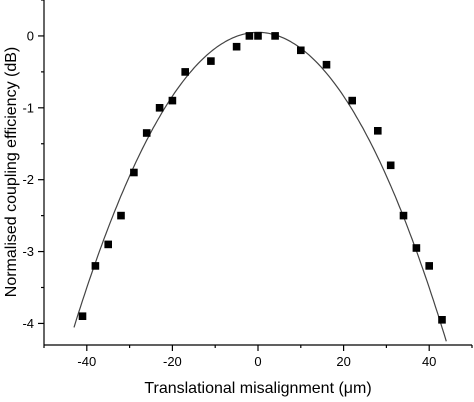  I want to click on x-axis-title: Translational misalignment (μm), so click(257, 388).